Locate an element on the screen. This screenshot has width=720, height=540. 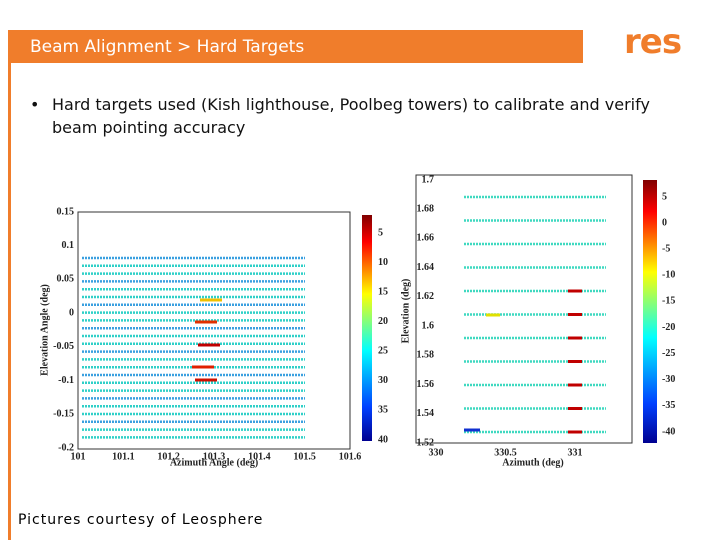
x-tick-label: 330 is located at coordinates (436, 452).